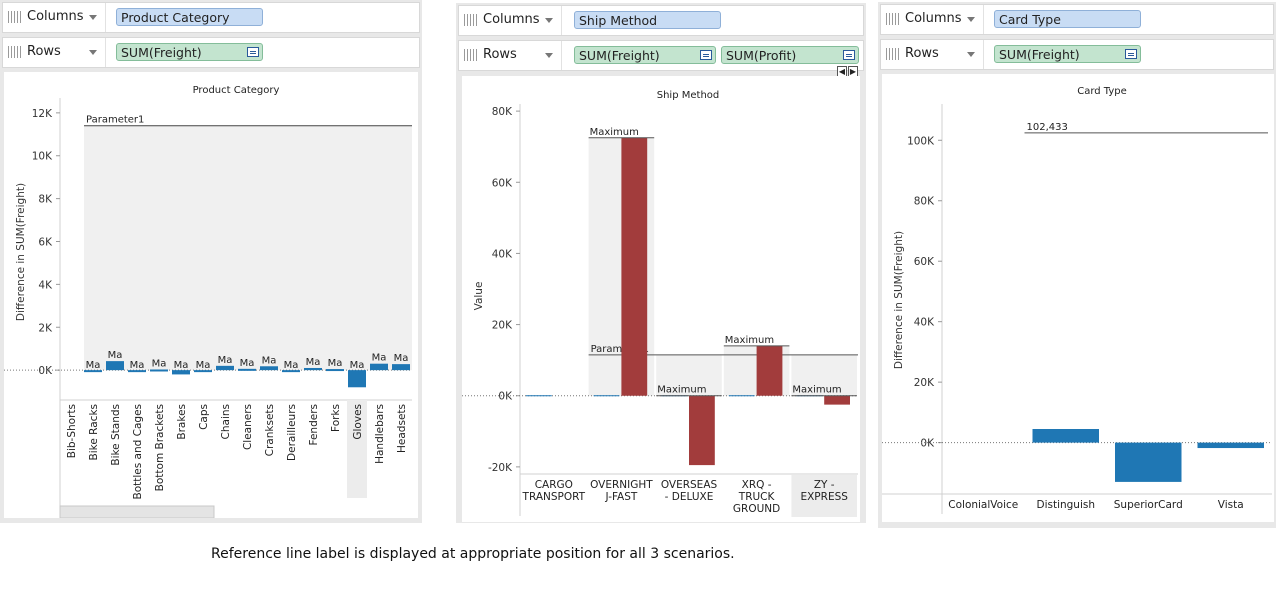  What do you see at coordinates (933, 18) in the screenshot?
I see `columns-shelf-label: Columns` at bounding box center [933, 18].